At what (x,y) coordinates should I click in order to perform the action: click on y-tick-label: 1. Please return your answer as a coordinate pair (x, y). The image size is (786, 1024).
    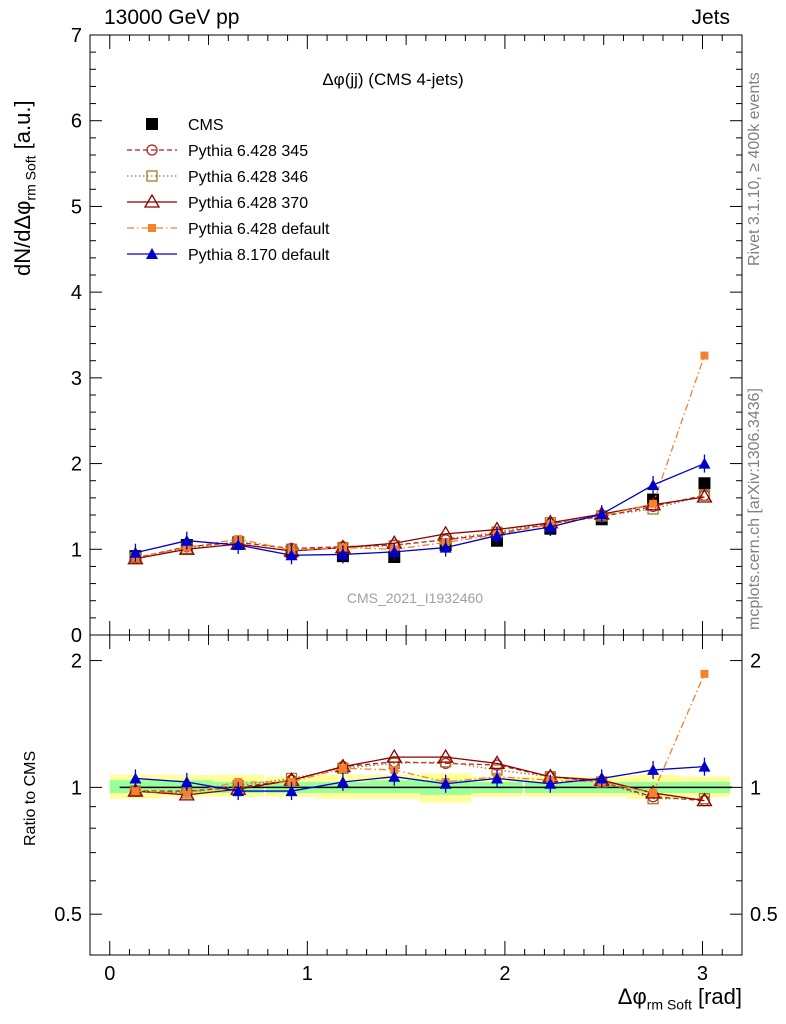
    Looking at the image, I should click on (76, 550).